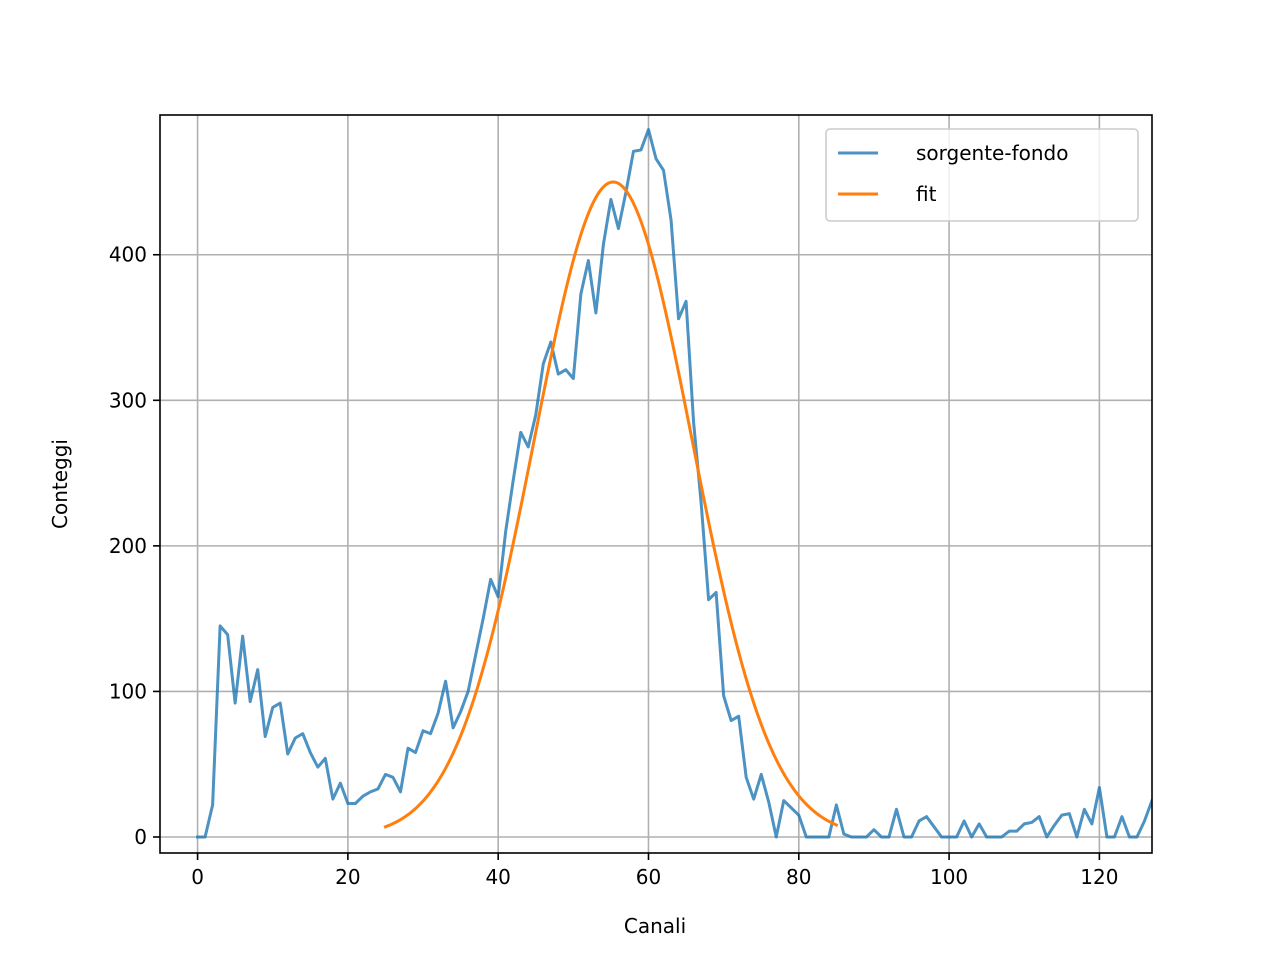  I want to click on x-tick-label: 40, so click(497, 877).